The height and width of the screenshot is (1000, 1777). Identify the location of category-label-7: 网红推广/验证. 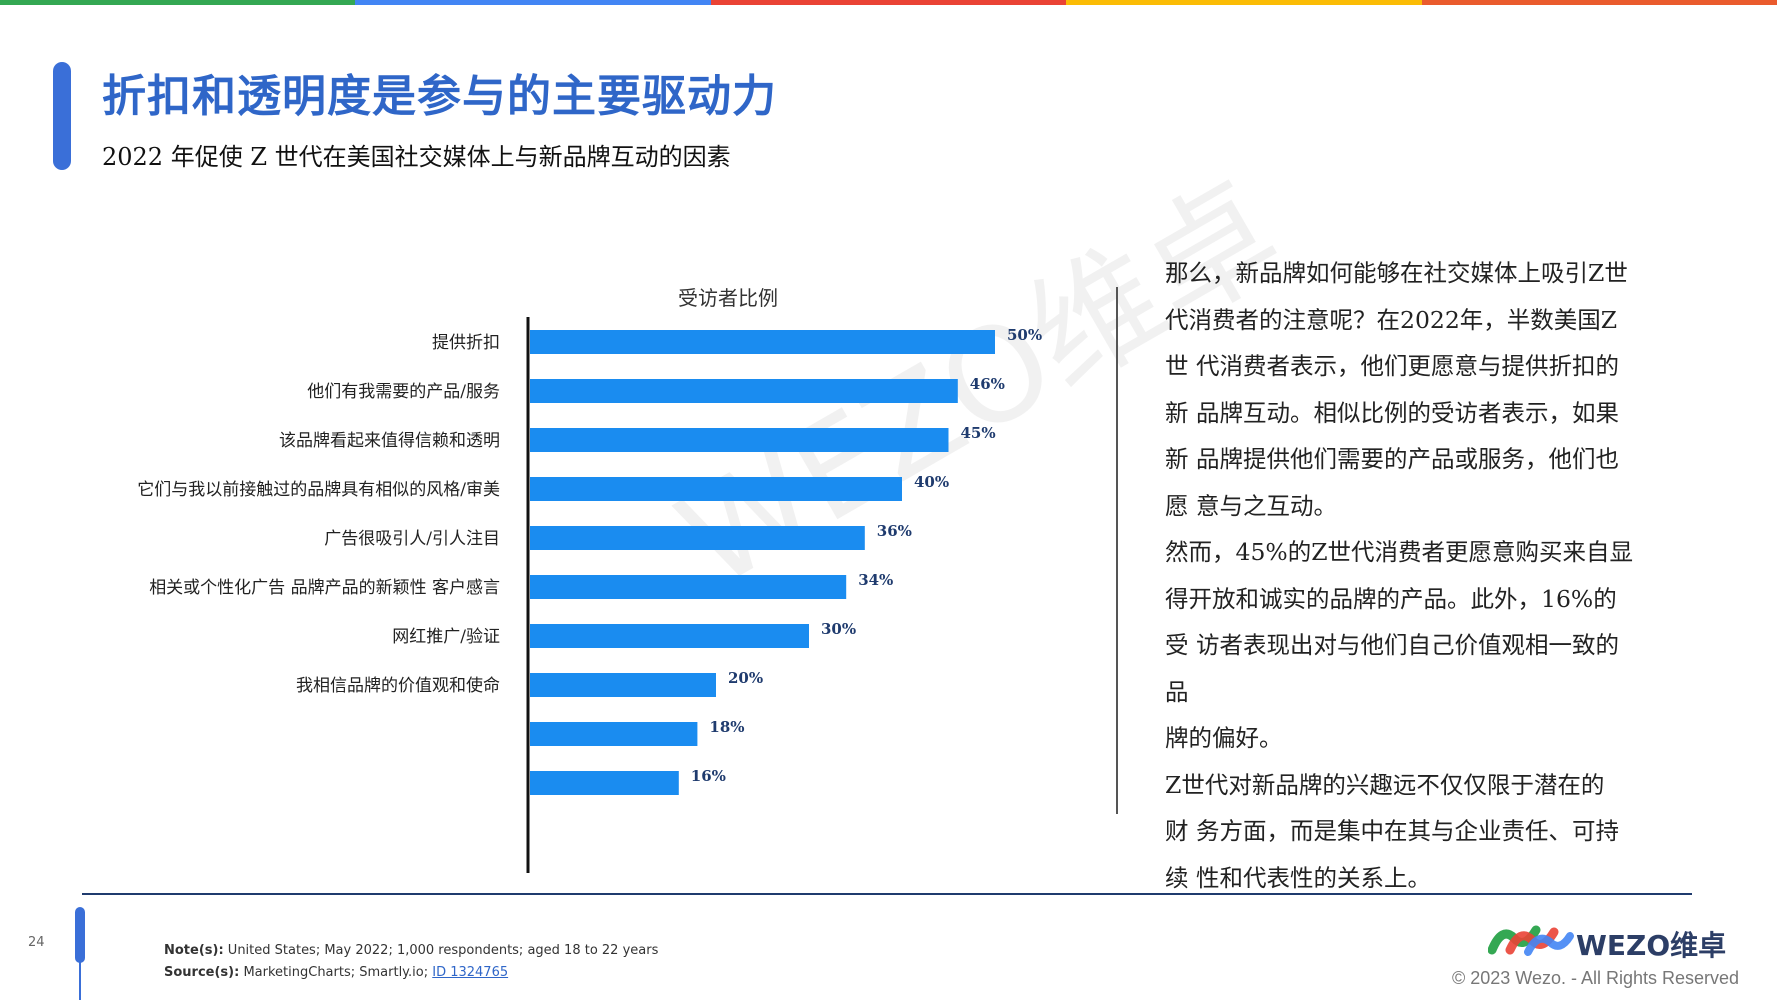
(446, 637).